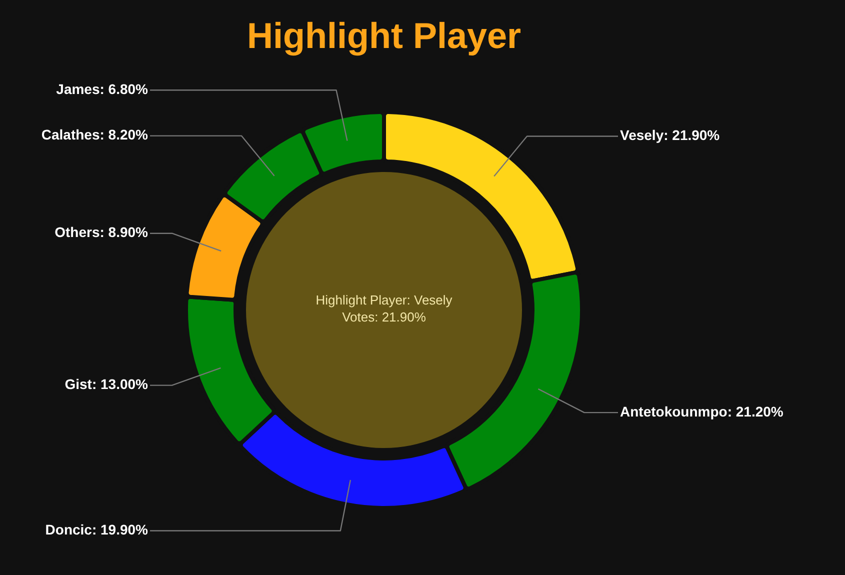 The width and height of the screenshot is (845, 575). I want to click on slice-label: Calathes: 8.20%, so click(95, 134).